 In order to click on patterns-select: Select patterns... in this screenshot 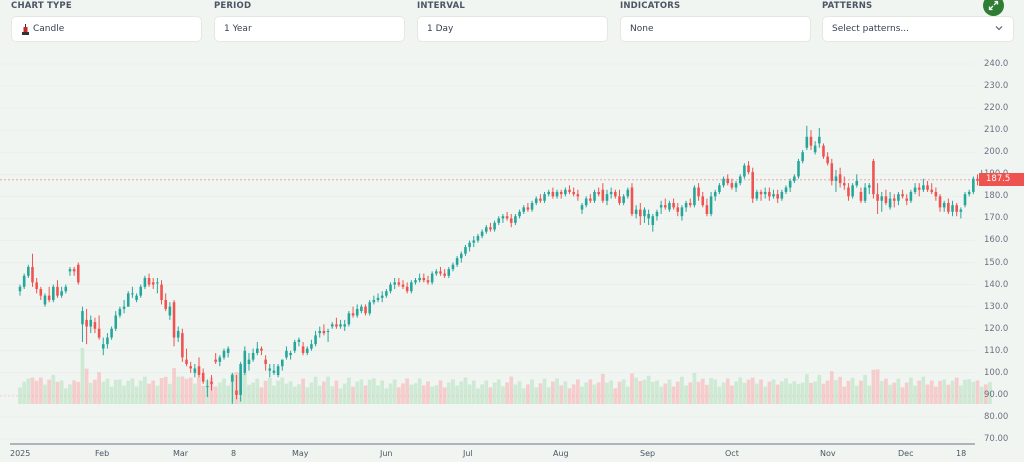, I will do `click(918, 29)`.